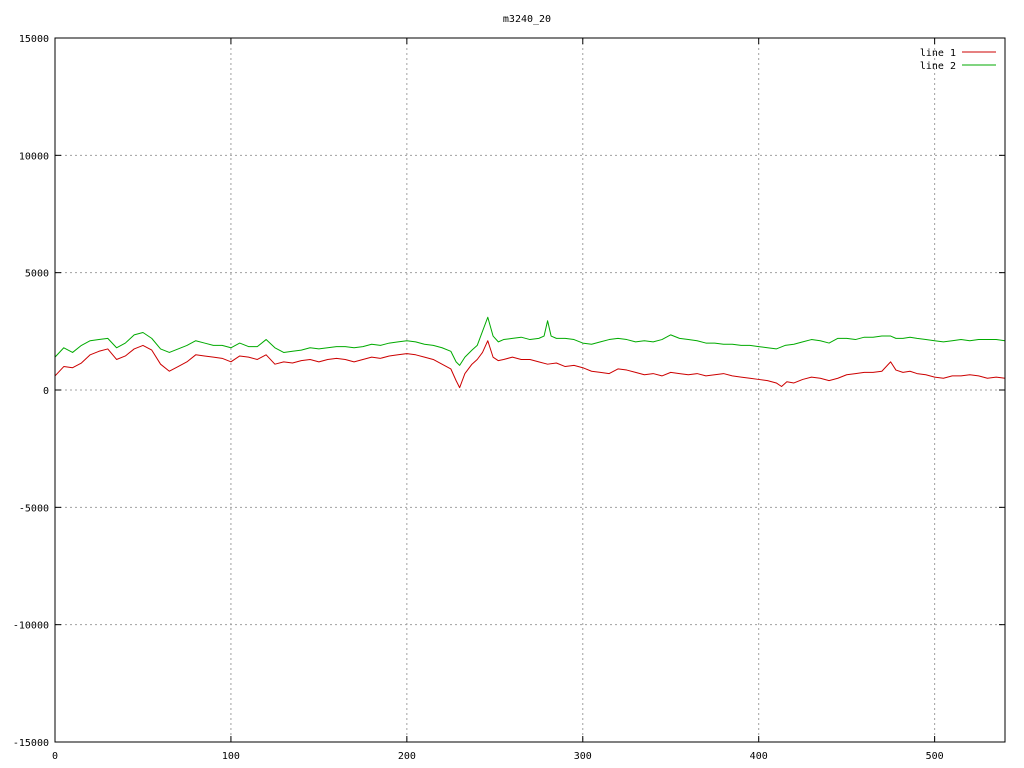 This screenshot has width=1024, height=768. I want to click on y-tick-label: 5000, so click(37, 274).